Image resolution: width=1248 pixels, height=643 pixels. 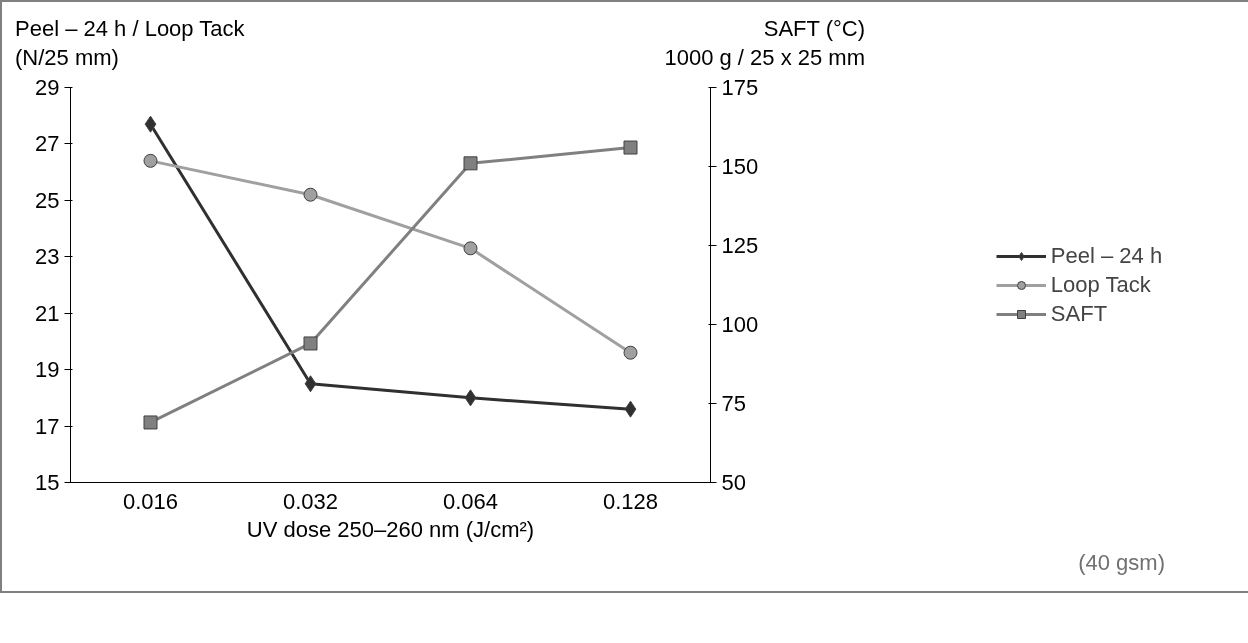 What do you see at coordinates (733, 404) in the screenshot?
I see `y2-tick-label: 75` at bounding box center [733, 404].